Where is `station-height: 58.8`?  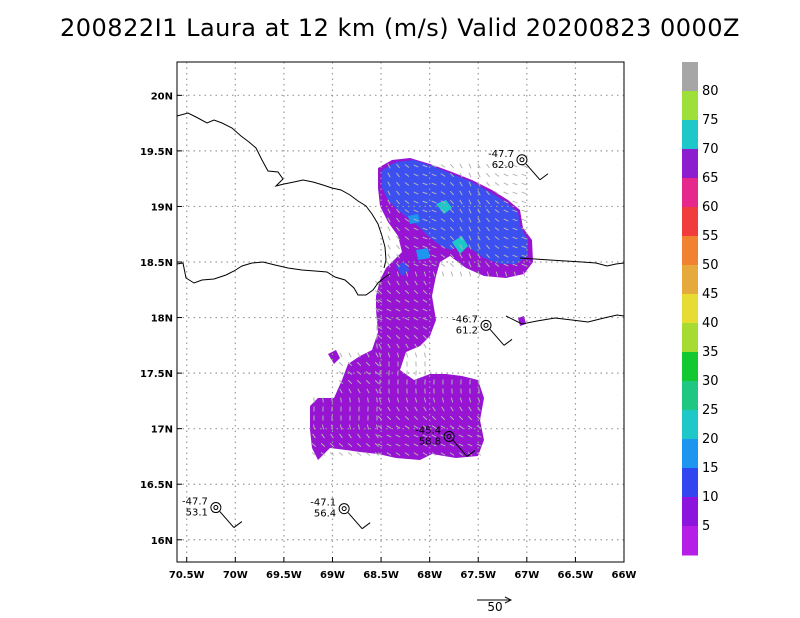
station-height: 58.8 is located at coordinates (430, 441).